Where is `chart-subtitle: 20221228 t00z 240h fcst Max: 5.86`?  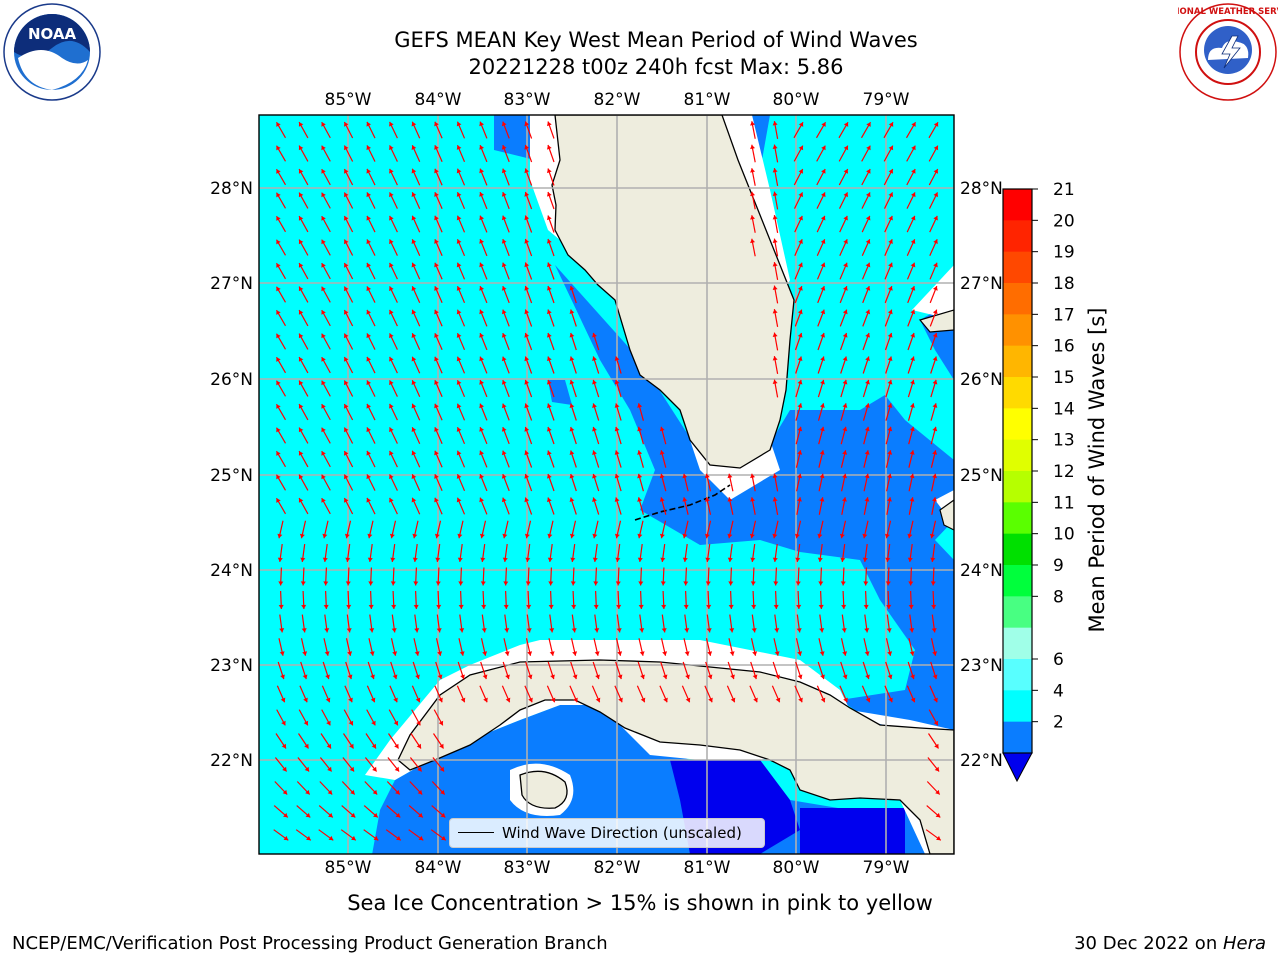 chart-subtitle: 20221228 t00z 240h fcst Max: 5.86 is located at coordinates (656, 67).